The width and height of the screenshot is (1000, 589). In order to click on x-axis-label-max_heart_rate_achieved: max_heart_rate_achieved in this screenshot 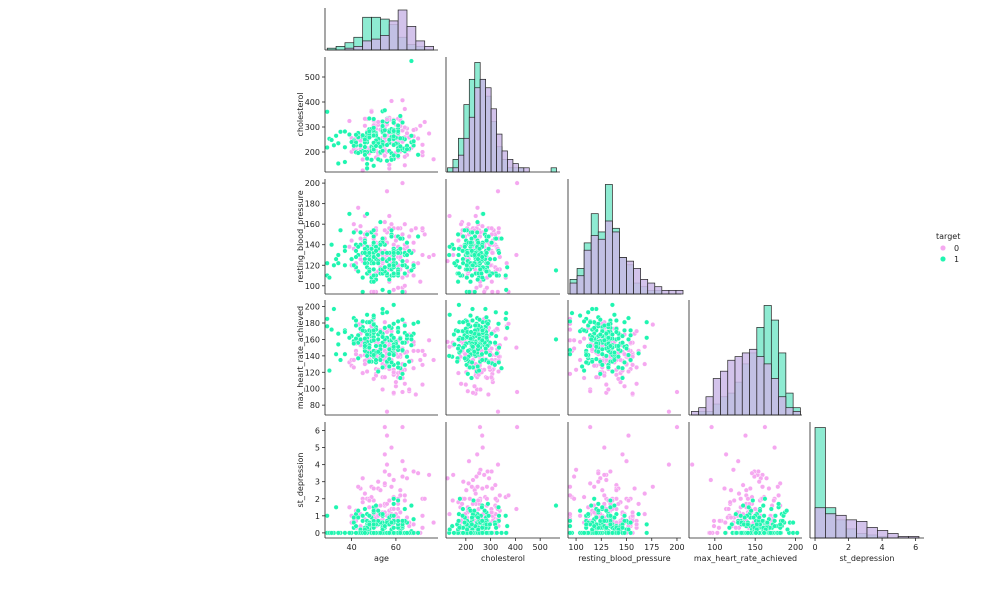, I will do `click(745, 558)`.